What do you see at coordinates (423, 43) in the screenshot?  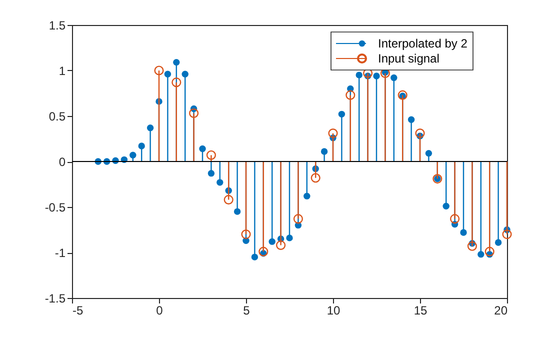 I see `legend-label: Interpolated by 2` at bounding box center [423, 43].